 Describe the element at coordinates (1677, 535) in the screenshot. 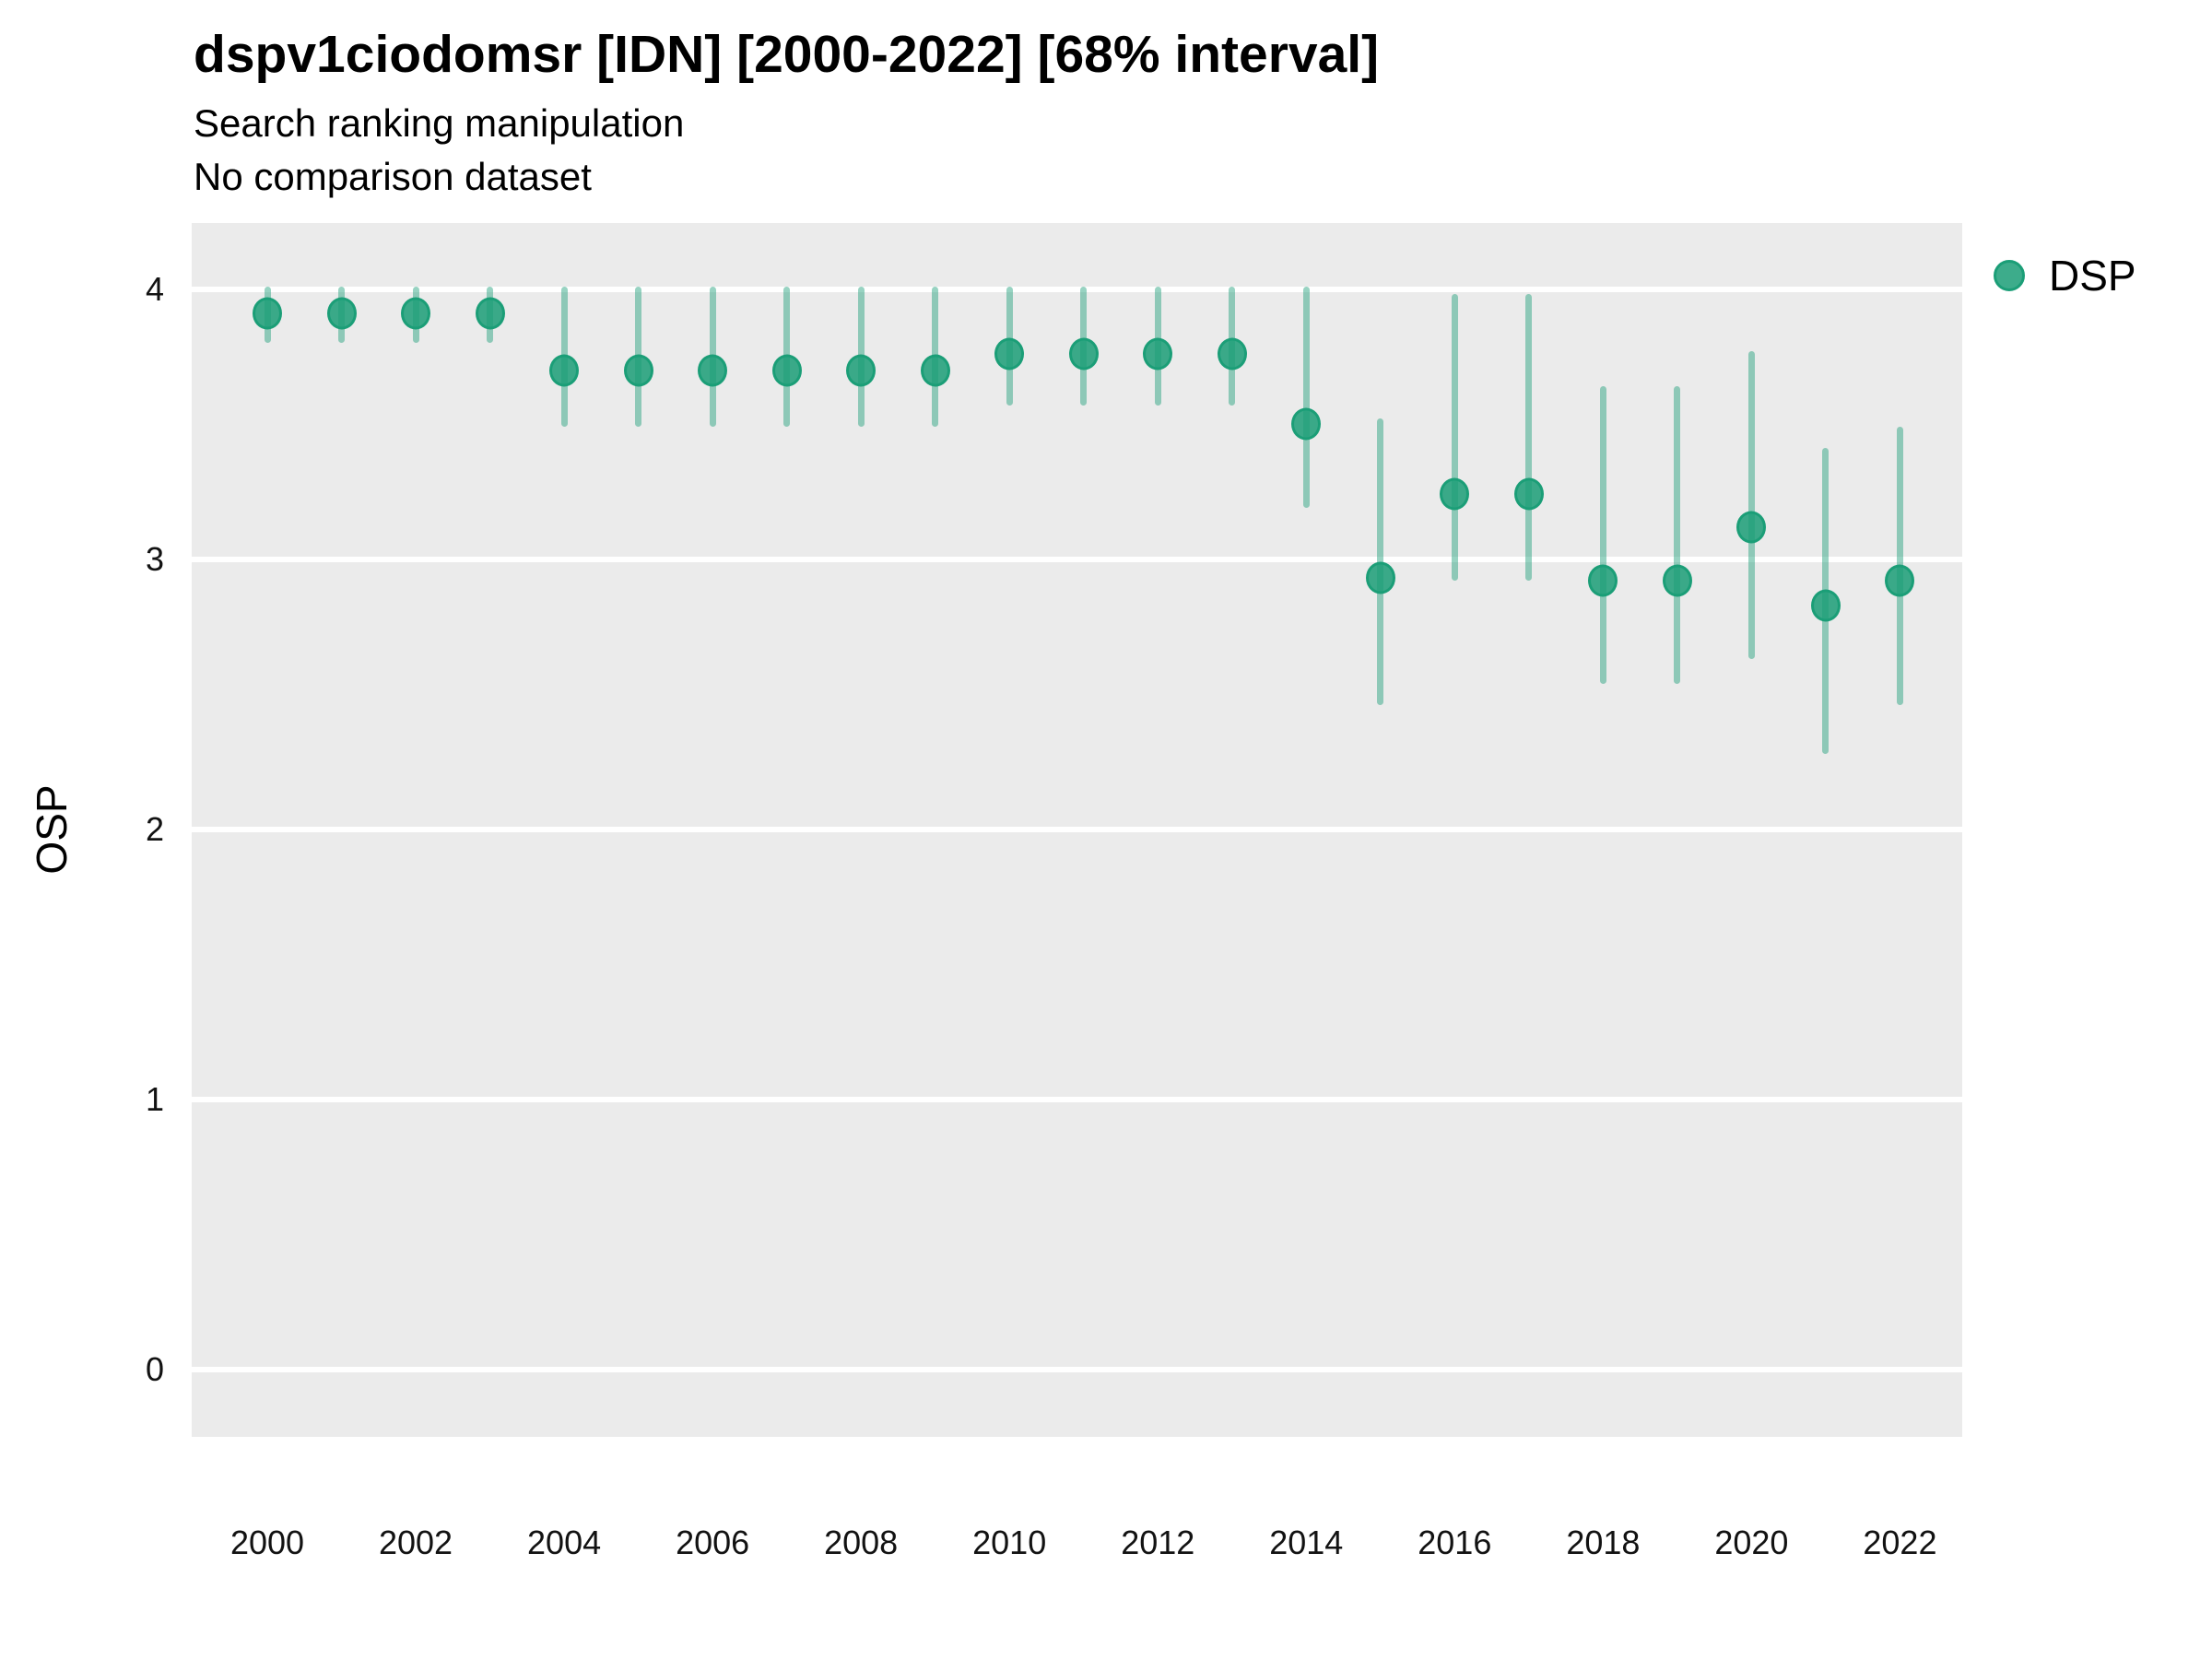

I see `interval-bar-2019` at that location.